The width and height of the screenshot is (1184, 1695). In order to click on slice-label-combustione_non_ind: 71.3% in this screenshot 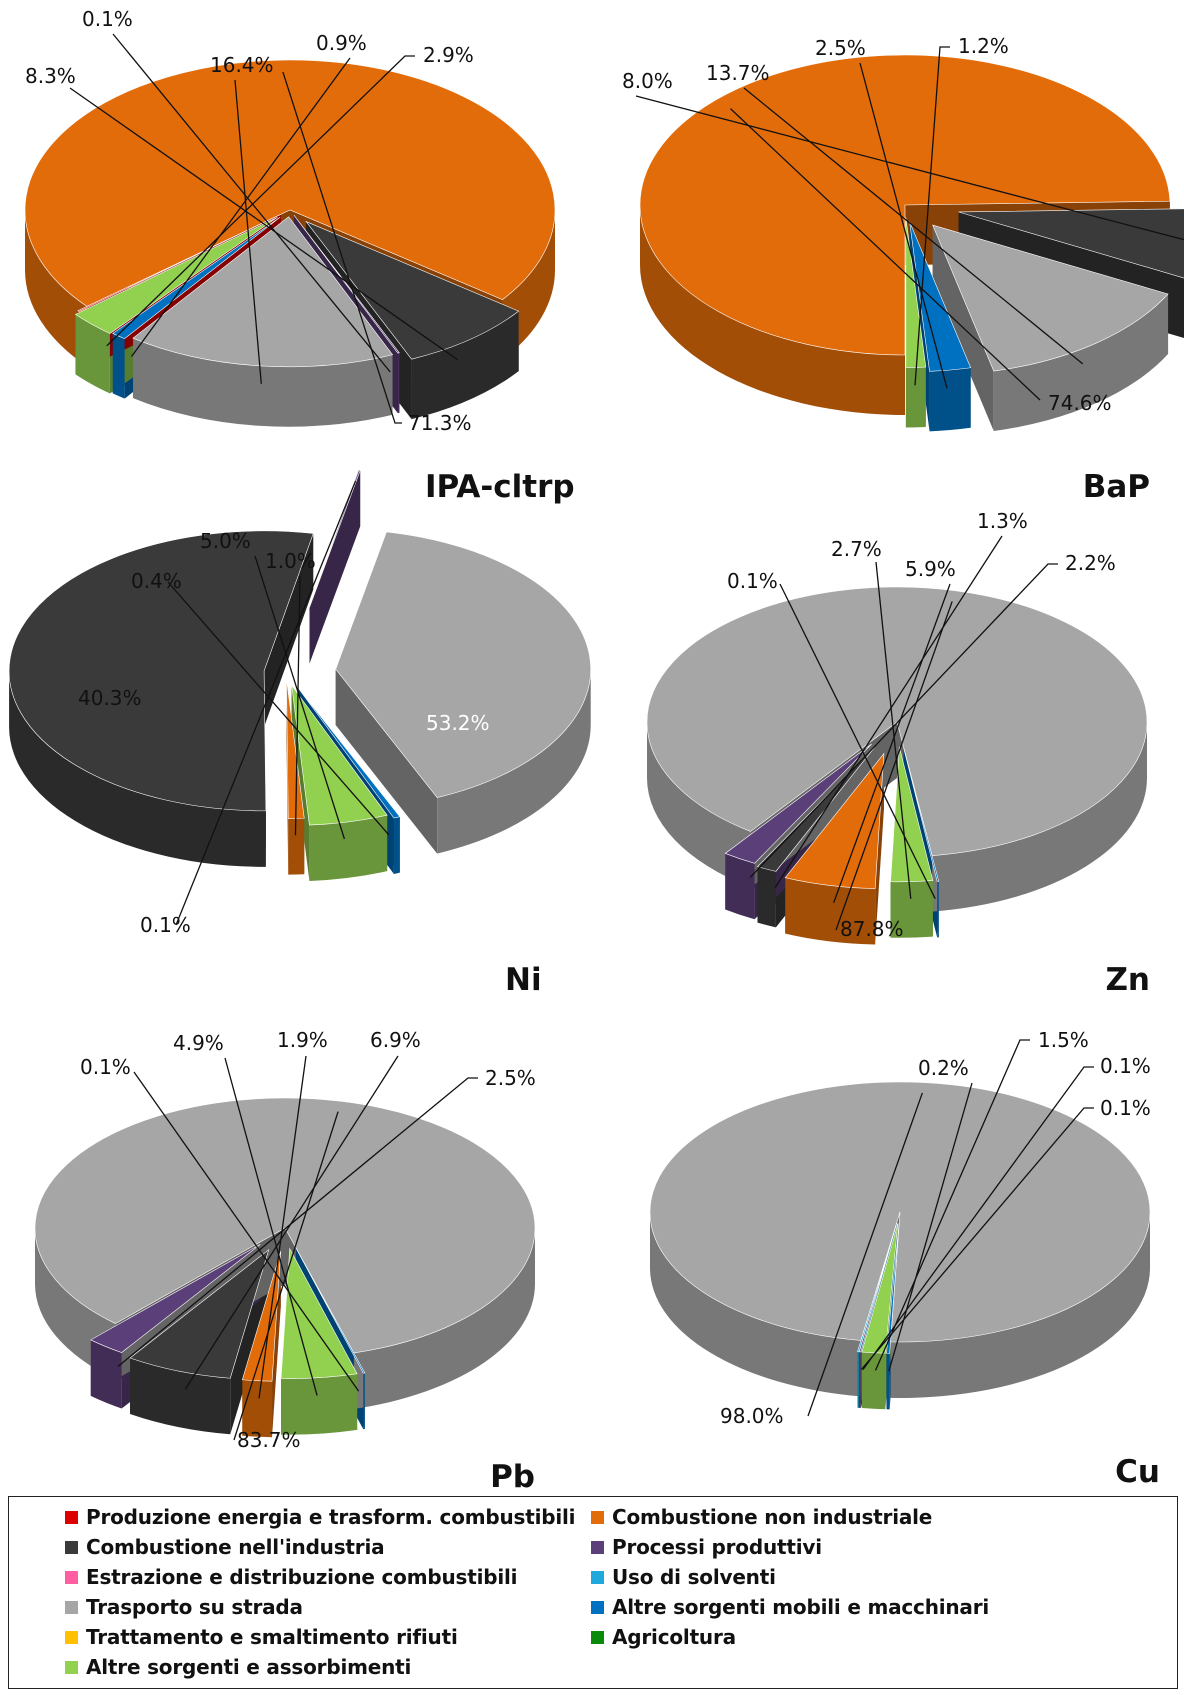, I will do `click(440, 423)`.